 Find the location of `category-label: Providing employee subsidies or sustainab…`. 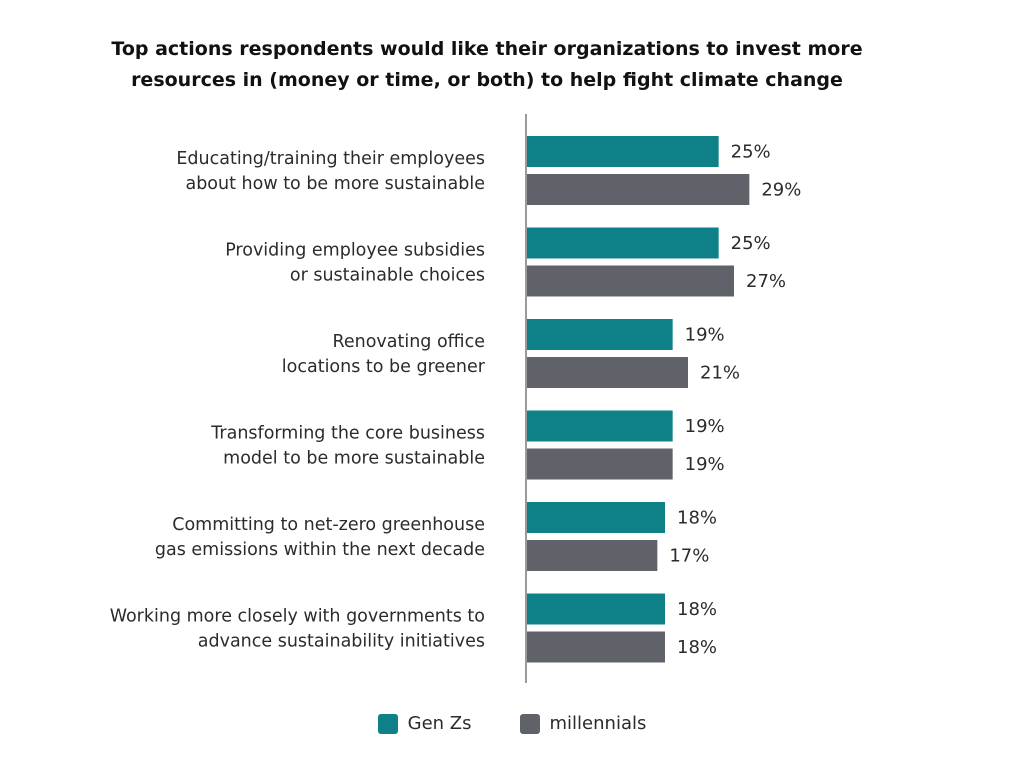

category-label: Providing employee subsidies or sustainab… is located at coordinates (355, 263).